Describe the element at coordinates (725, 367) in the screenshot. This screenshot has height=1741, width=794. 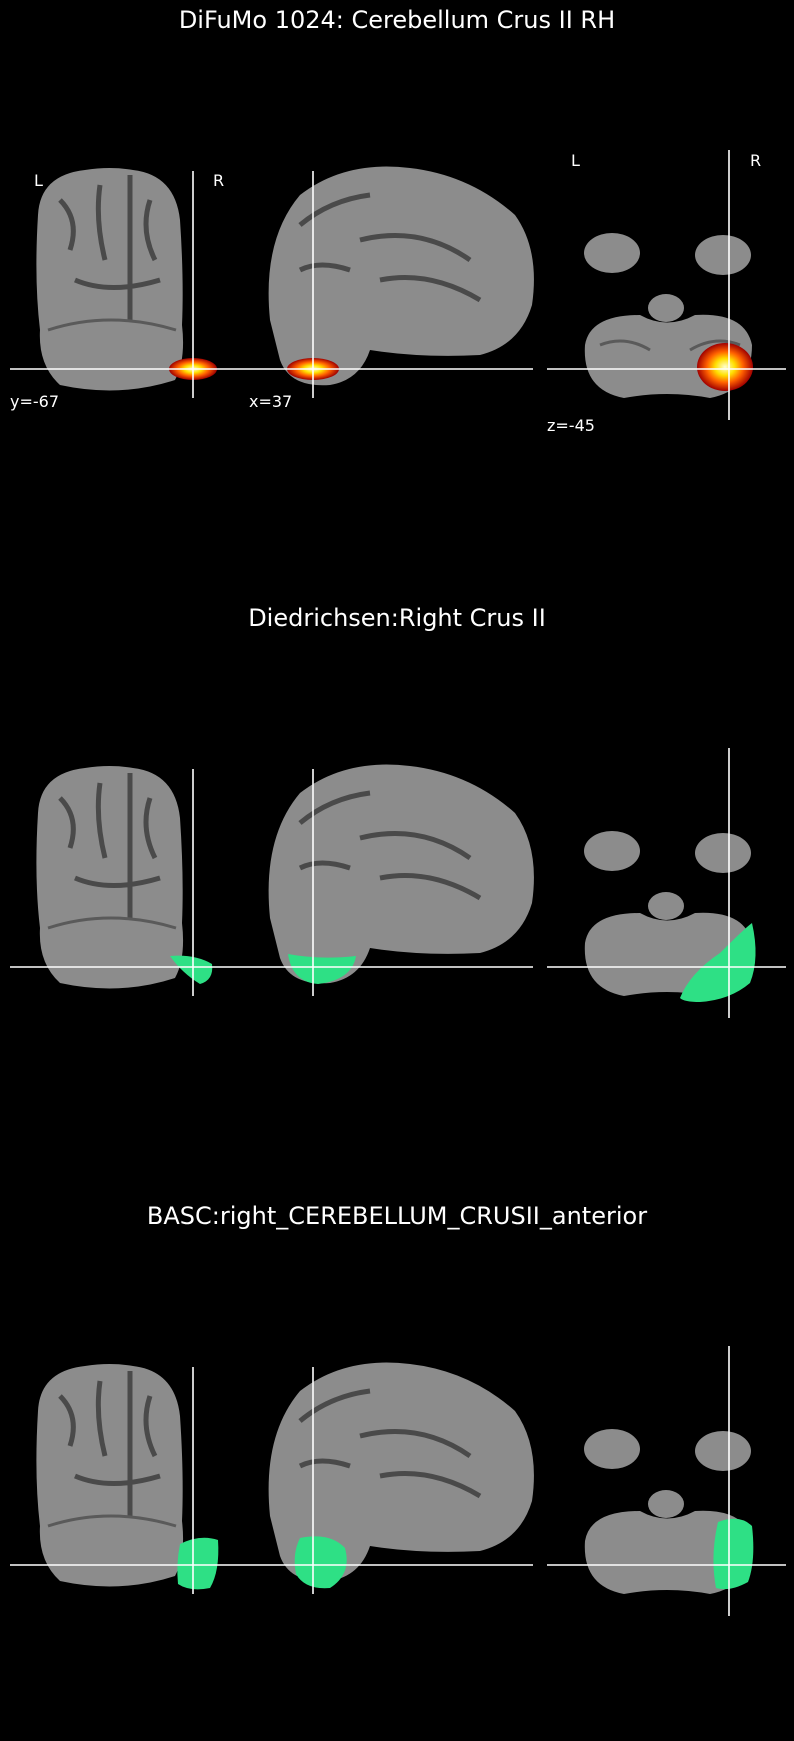
I see `activation-blob` at that location.